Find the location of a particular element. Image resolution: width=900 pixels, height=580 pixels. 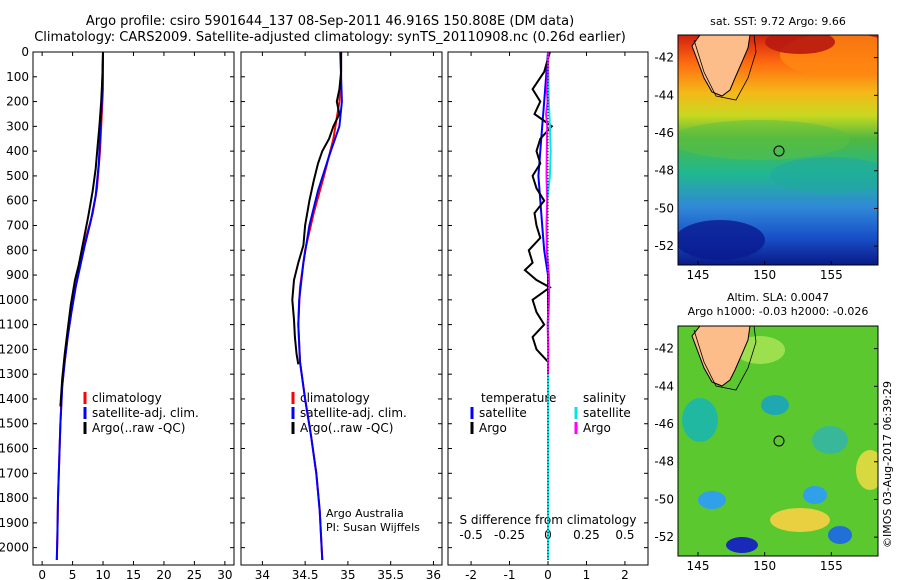

y-tick-label: 300 is located at coordinates (17, 126).